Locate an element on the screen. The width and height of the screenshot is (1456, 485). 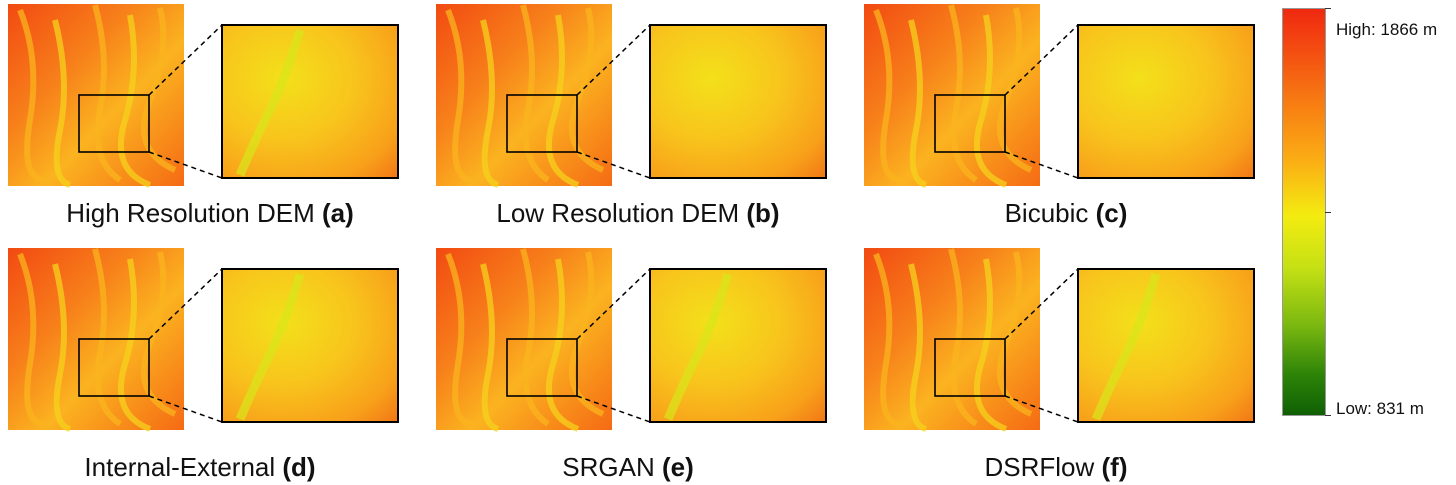
caption-d: Internal-External (d) is located at coordinates (200, 467).